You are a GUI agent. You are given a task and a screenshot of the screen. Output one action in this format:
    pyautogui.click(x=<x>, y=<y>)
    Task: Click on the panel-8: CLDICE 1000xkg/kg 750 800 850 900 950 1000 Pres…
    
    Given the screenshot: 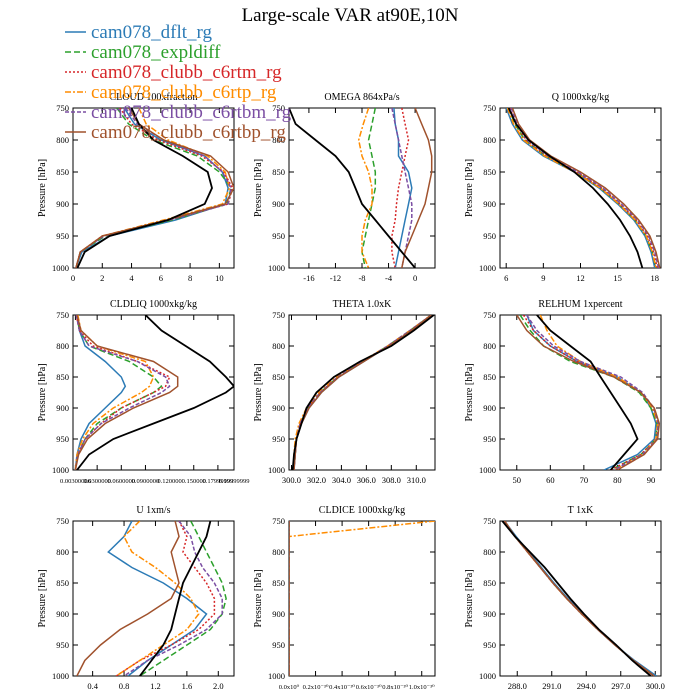 What is the action you would take?
    pyautogui.click(x=344, y=598)
    